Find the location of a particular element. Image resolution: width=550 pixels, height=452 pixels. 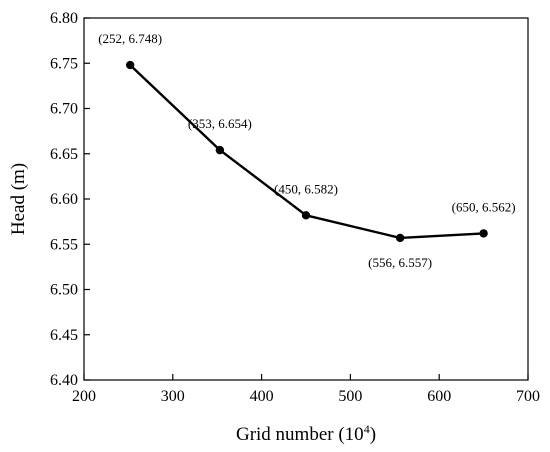

x-tick-label: 700 is located at coordinates (528, 396).